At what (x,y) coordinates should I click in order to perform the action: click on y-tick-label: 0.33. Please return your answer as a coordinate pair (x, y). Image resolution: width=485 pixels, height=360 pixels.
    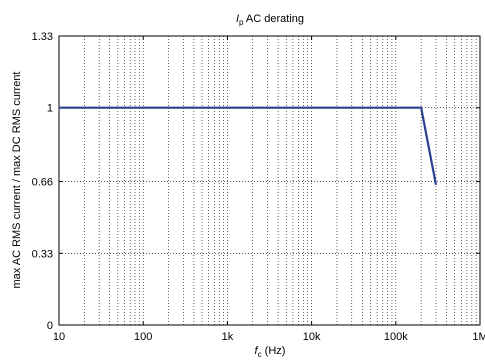
    Looking at the image, I should click on (42, 254).